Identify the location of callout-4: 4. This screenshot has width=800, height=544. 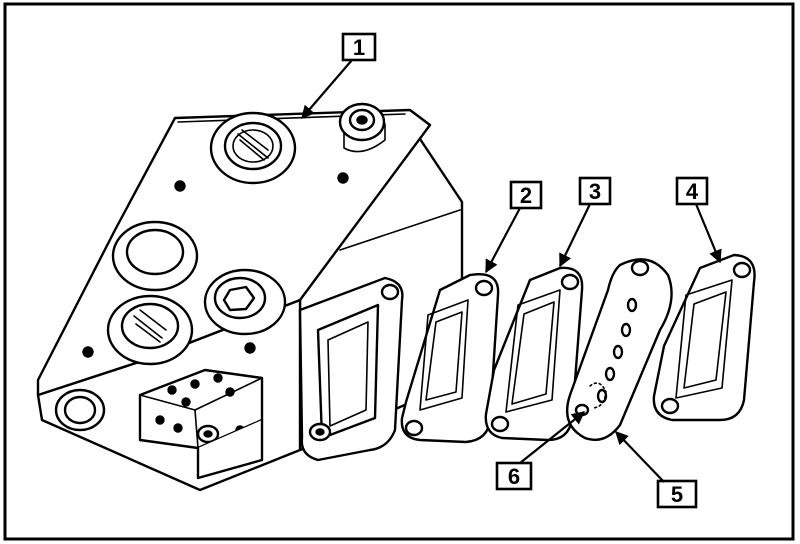
(698, 220).